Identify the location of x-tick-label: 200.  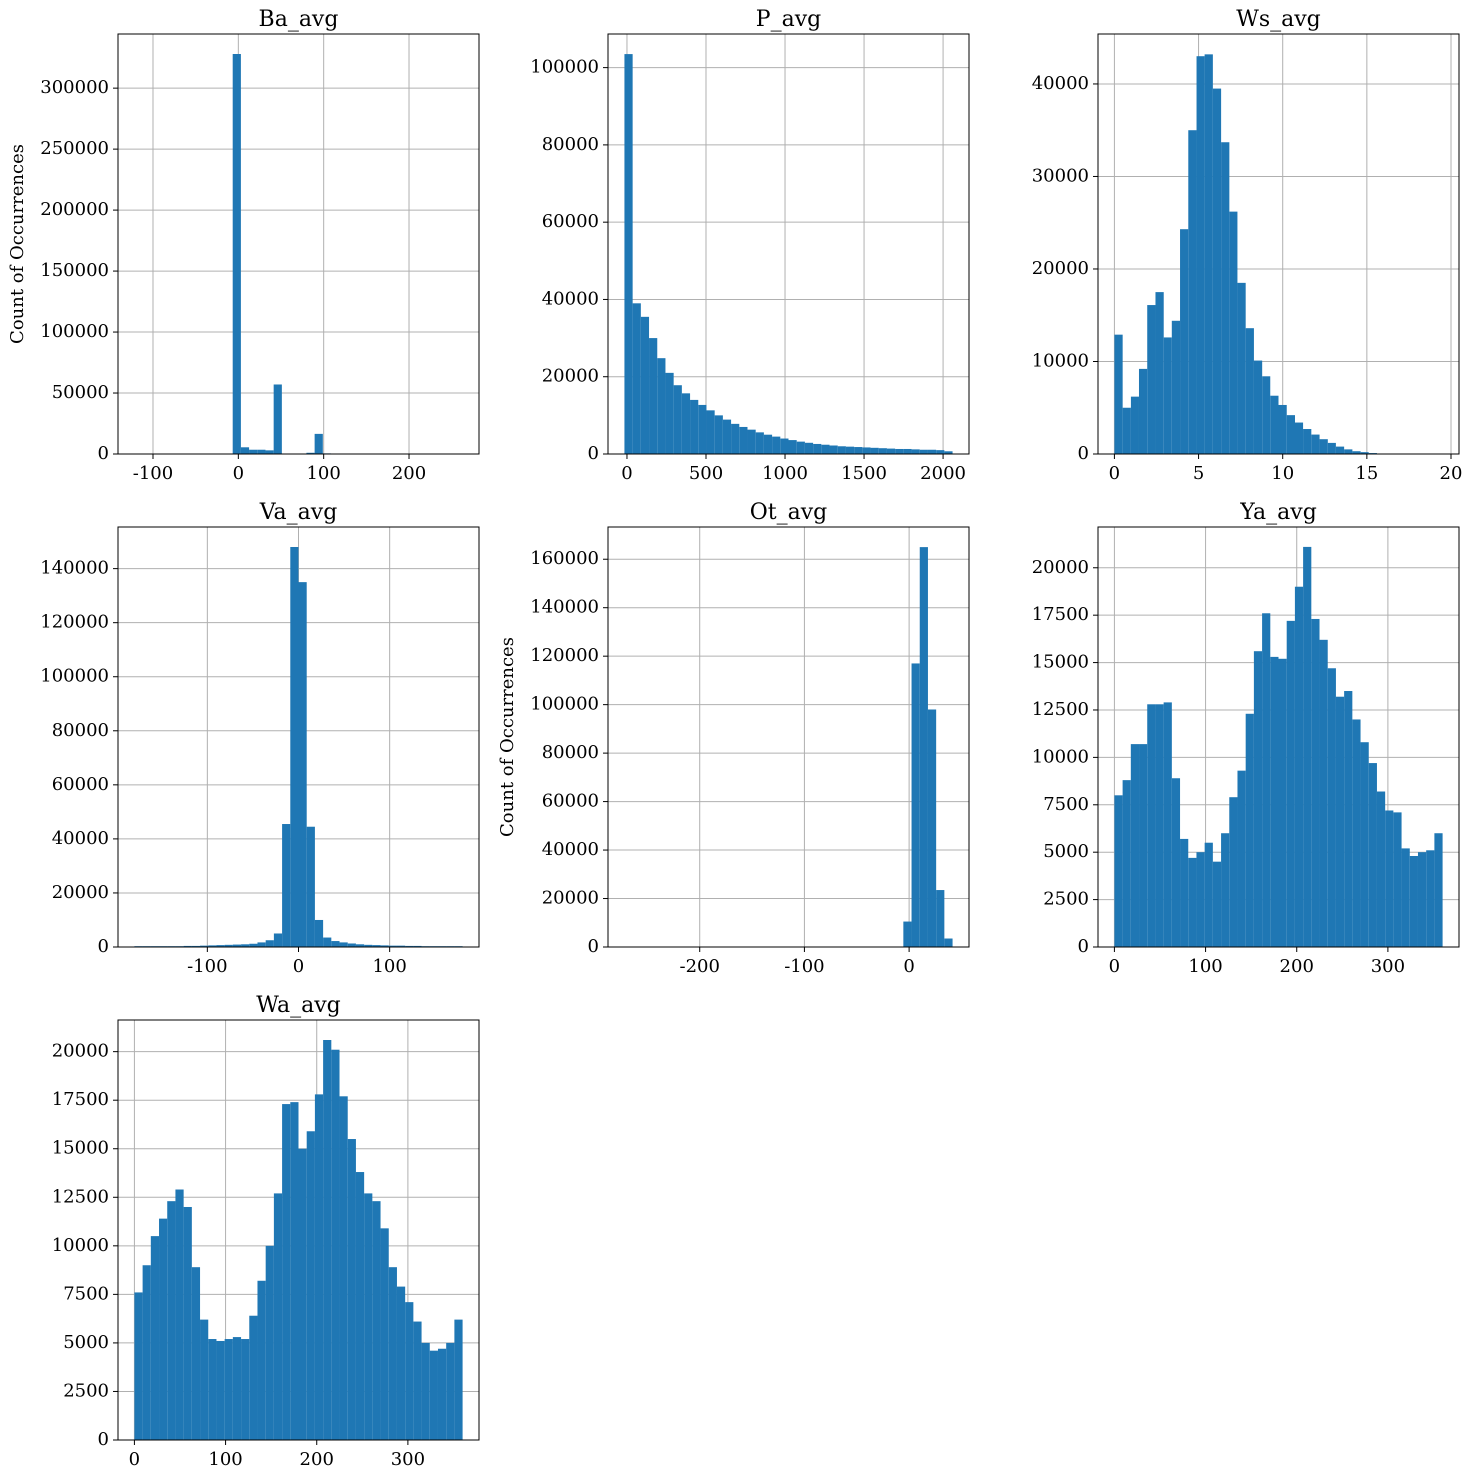
(409, 473).